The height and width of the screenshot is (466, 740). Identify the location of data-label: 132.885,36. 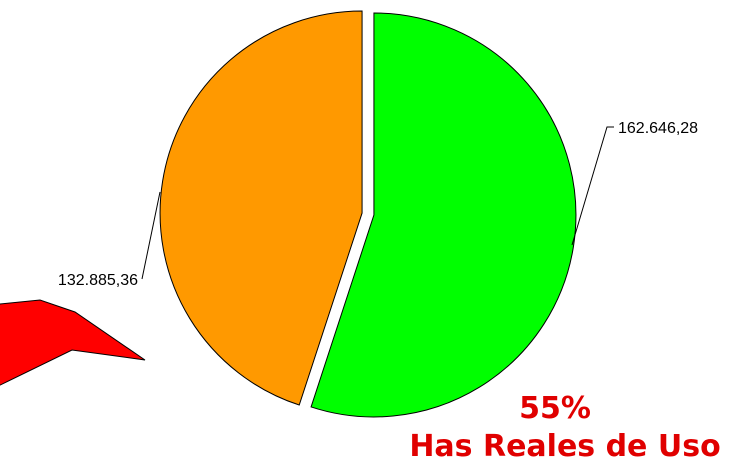
(98, 280).